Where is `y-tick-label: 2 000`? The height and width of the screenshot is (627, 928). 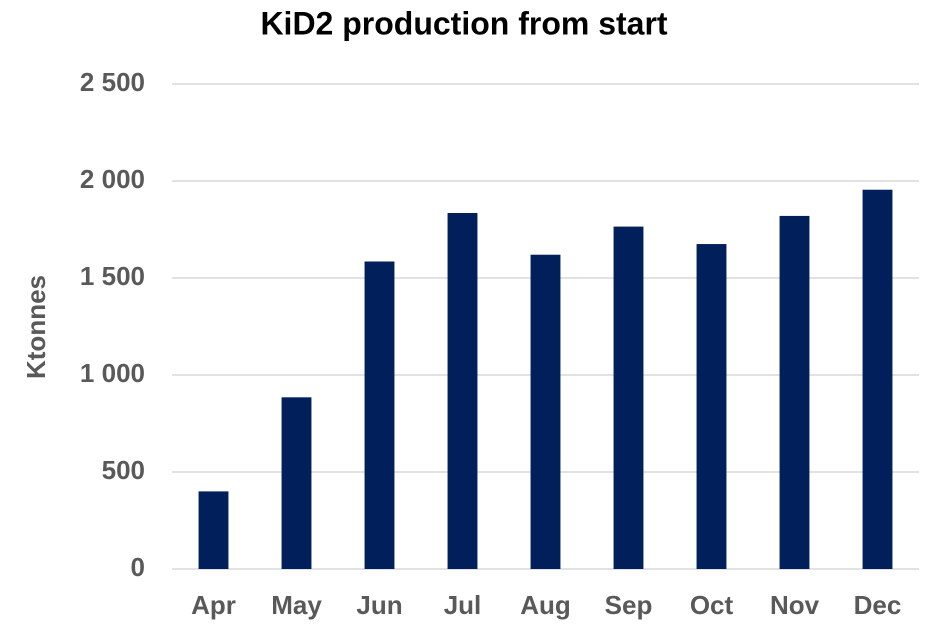 y-tick-label: 2 000 is located at coordinates (112, 179).